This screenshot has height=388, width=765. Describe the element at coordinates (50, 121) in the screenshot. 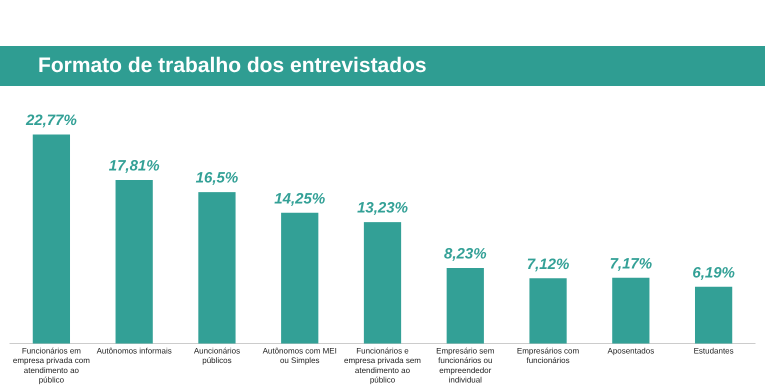

I see `data-label: 22,77%` at that location.